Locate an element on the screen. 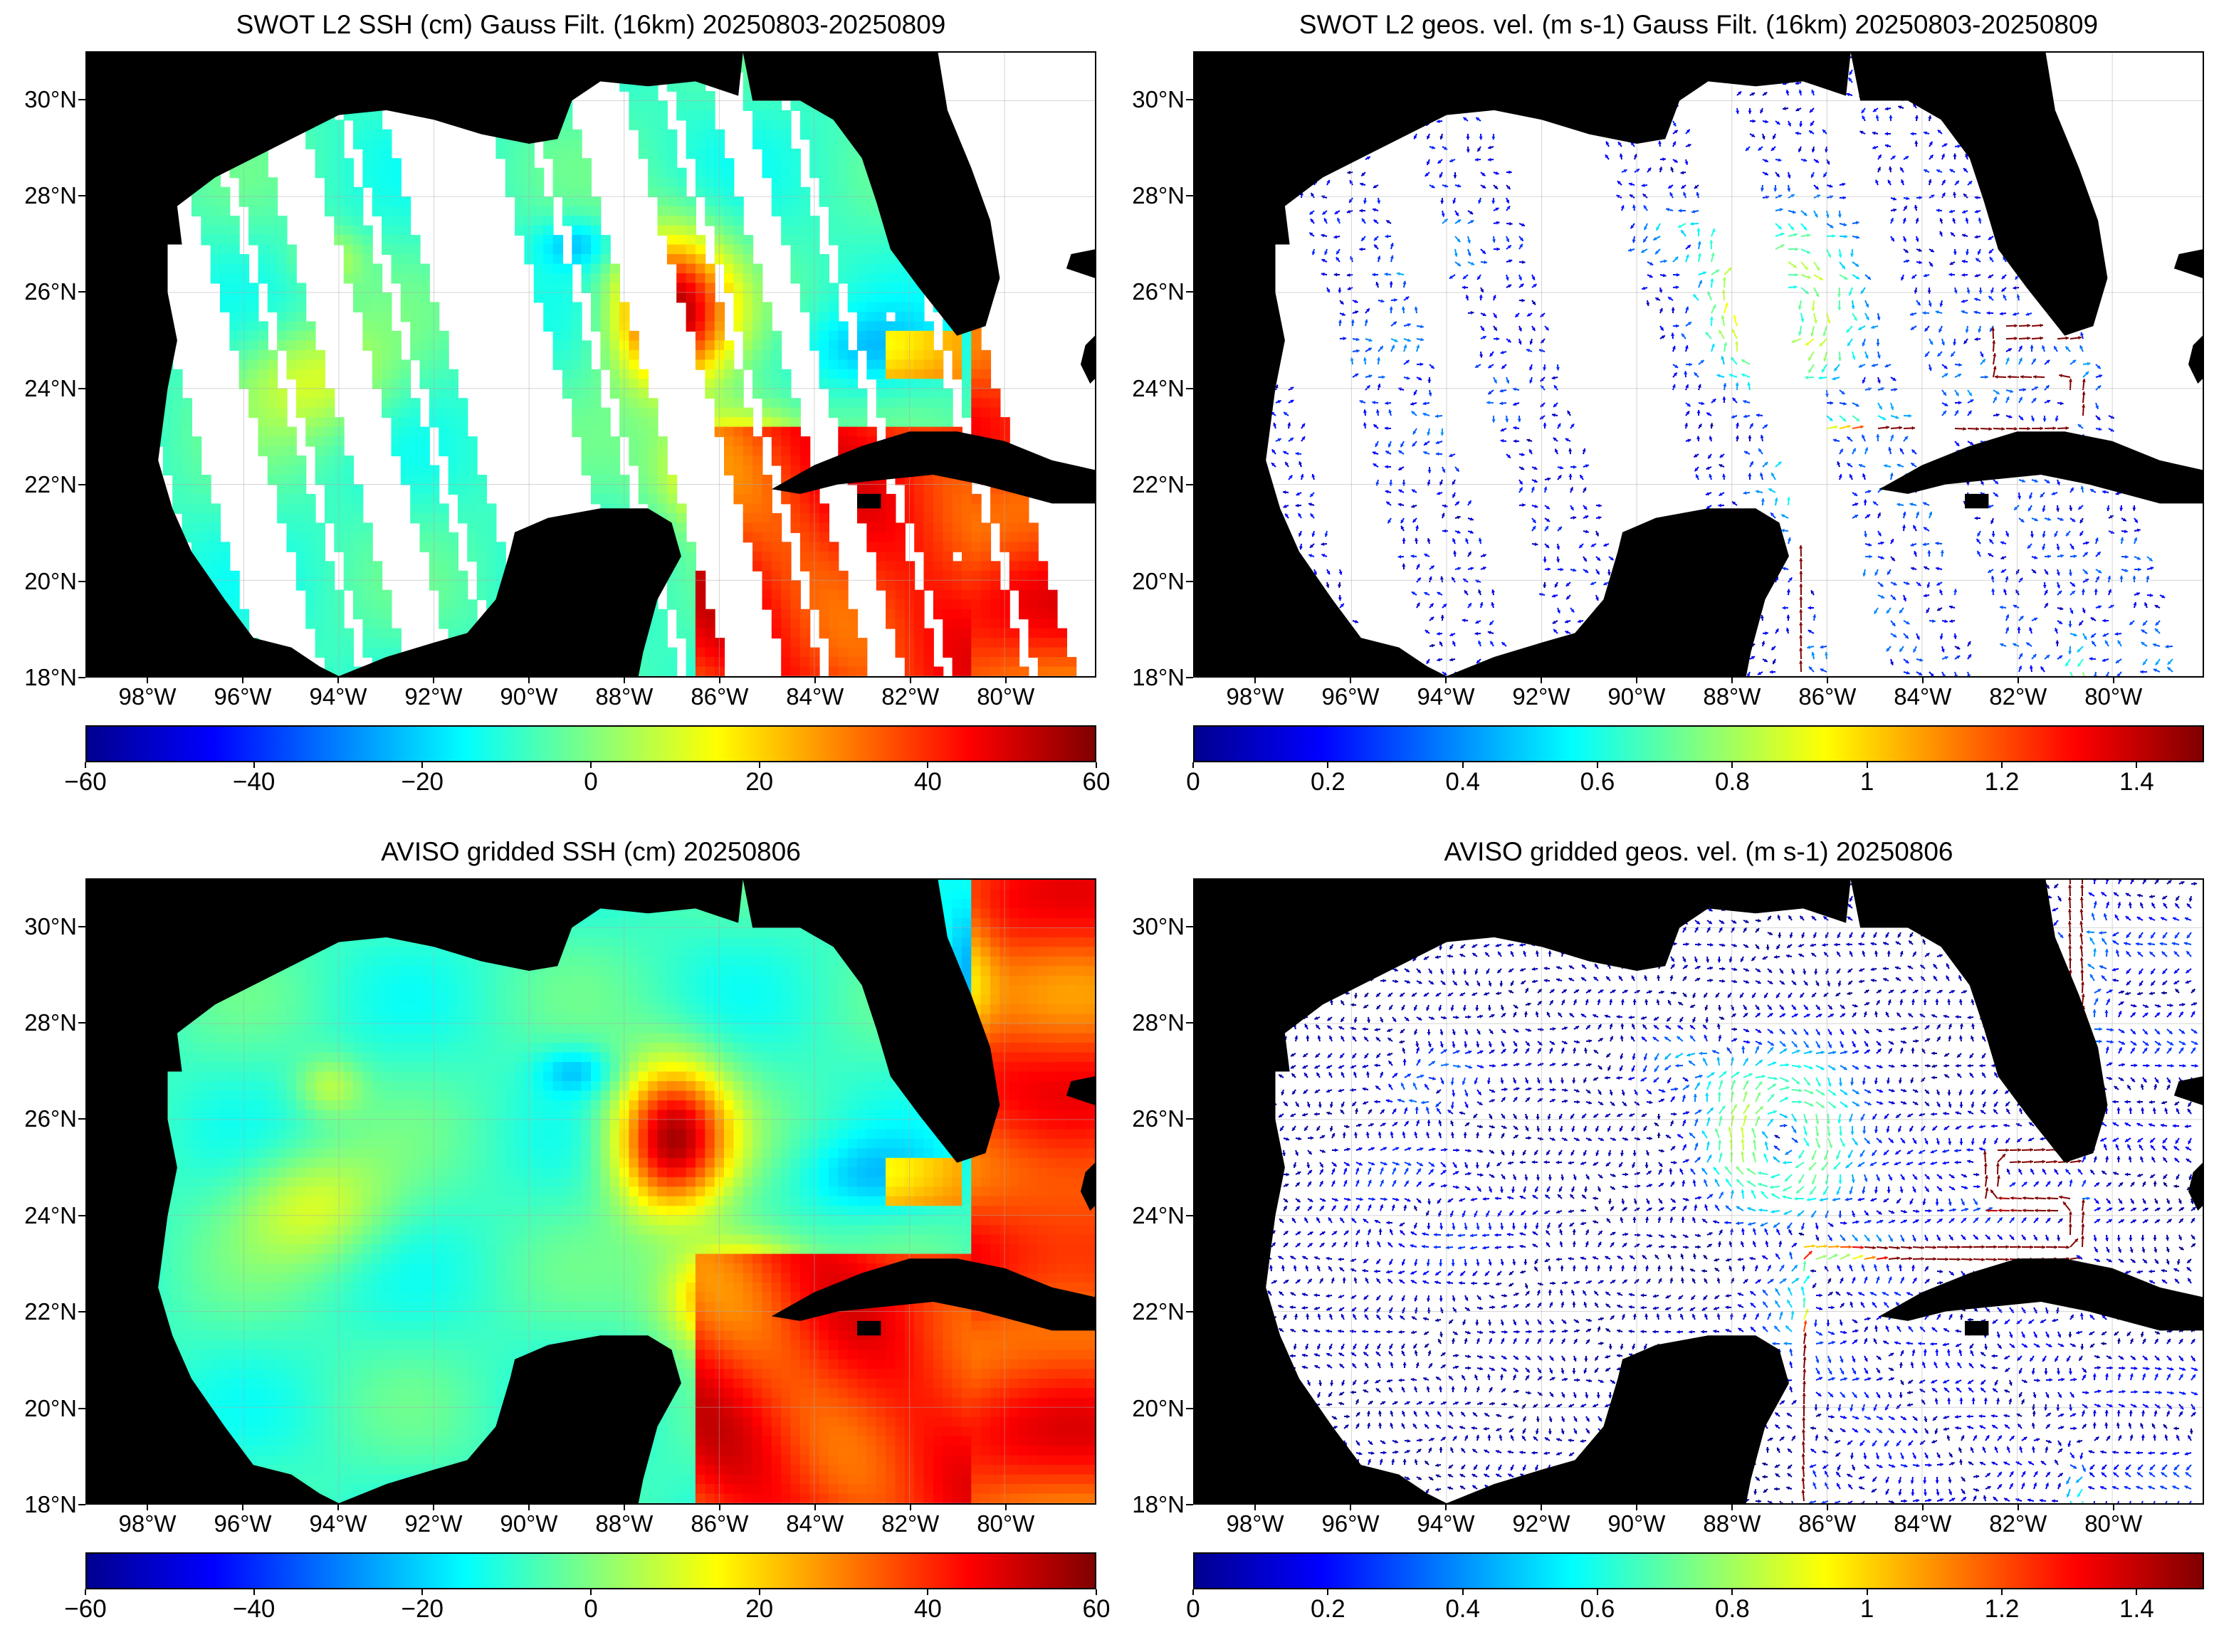  panel-swot-vel-colorbar-tick-label: 1.4 is located at coordinates (2136, 782).